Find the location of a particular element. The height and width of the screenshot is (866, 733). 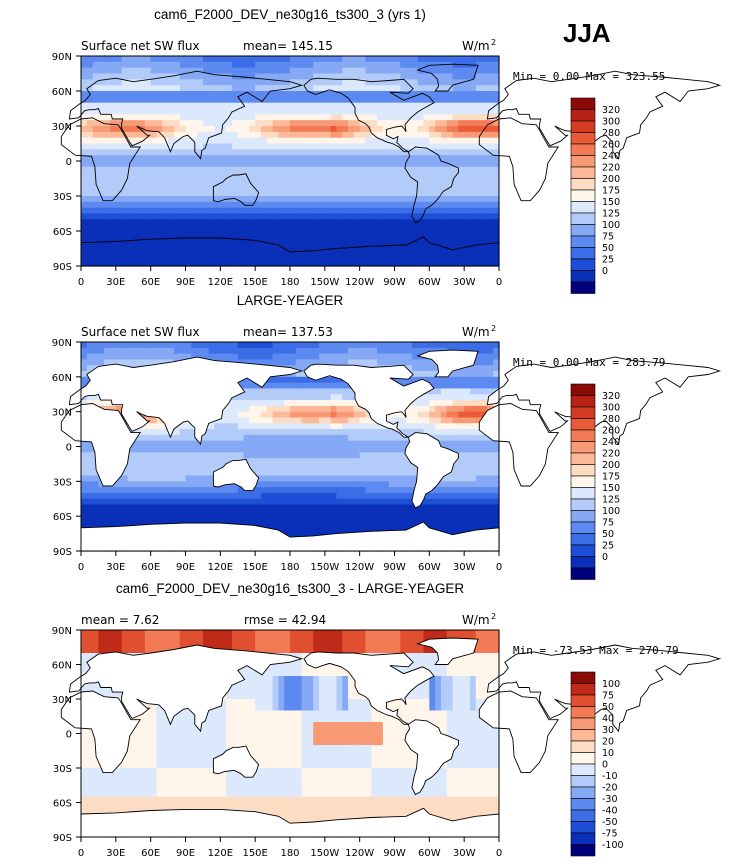

colorbar-box is located at coordinates (583, 138).